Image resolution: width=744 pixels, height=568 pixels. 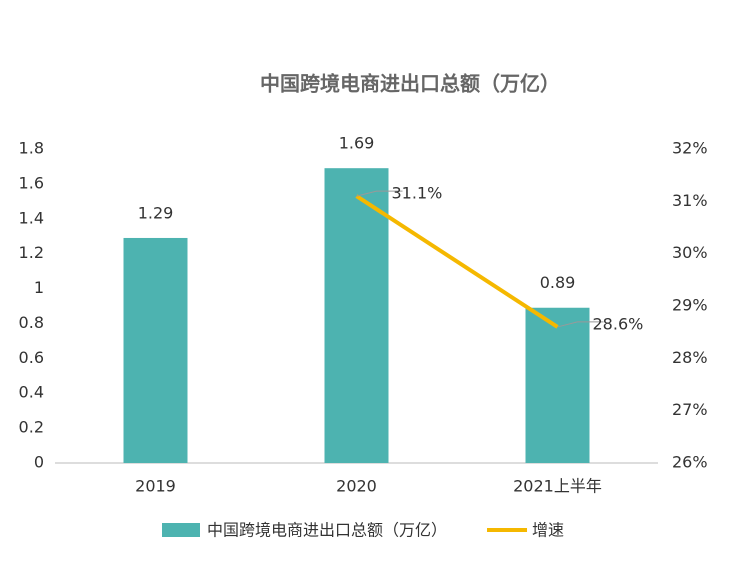 I want to click on x-tick-label: 2019, so click(x=155, y=486).